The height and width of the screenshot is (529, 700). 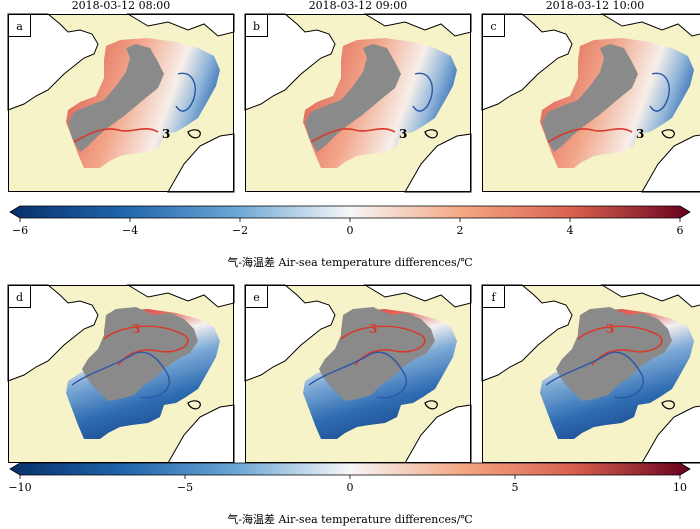 I want to click on panel-id-label: d, so click(x=19, y=297).